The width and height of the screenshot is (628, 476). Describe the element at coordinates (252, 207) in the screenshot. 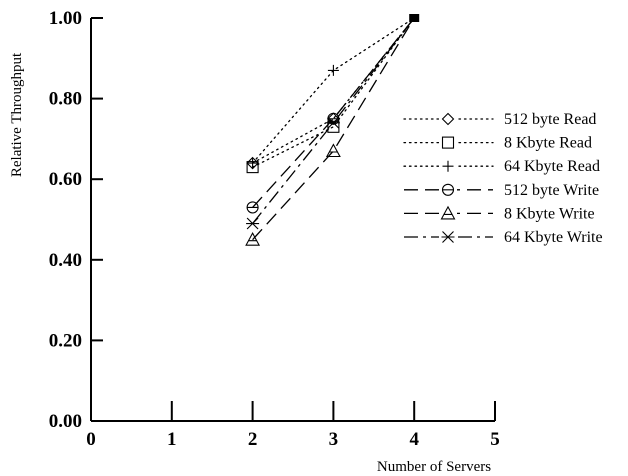

I see `series-3-point` at that location.